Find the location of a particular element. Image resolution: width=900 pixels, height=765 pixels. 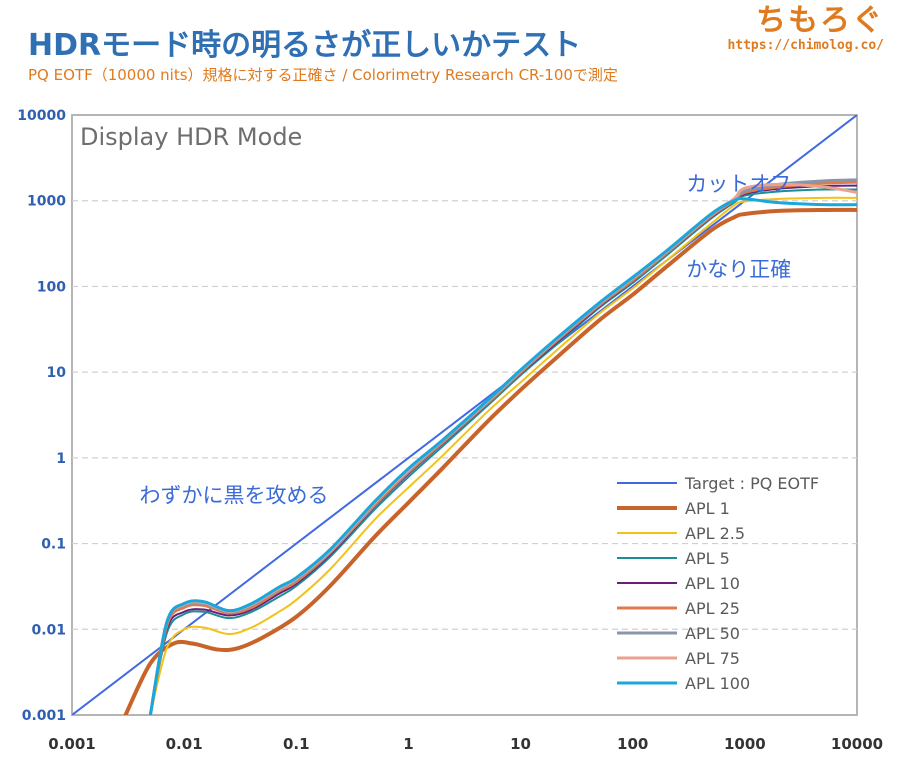

y-tick-label: 0.01 is located at coordinates (48, 630).